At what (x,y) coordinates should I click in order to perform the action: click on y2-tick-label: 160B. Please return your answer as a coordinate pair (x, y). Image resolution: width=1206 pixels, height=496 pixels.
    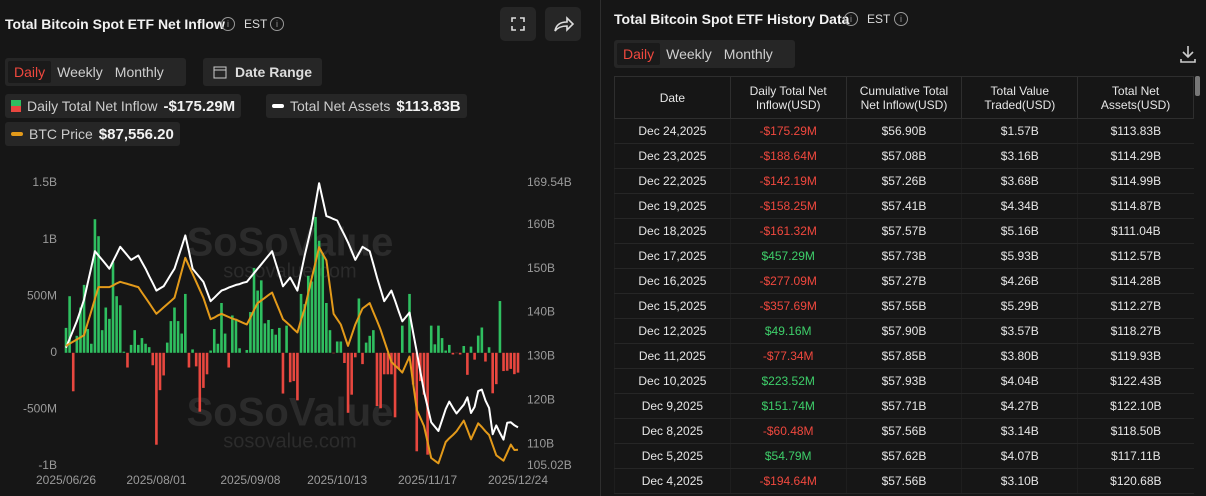
    Looking at the image, I should click on (541, 224).